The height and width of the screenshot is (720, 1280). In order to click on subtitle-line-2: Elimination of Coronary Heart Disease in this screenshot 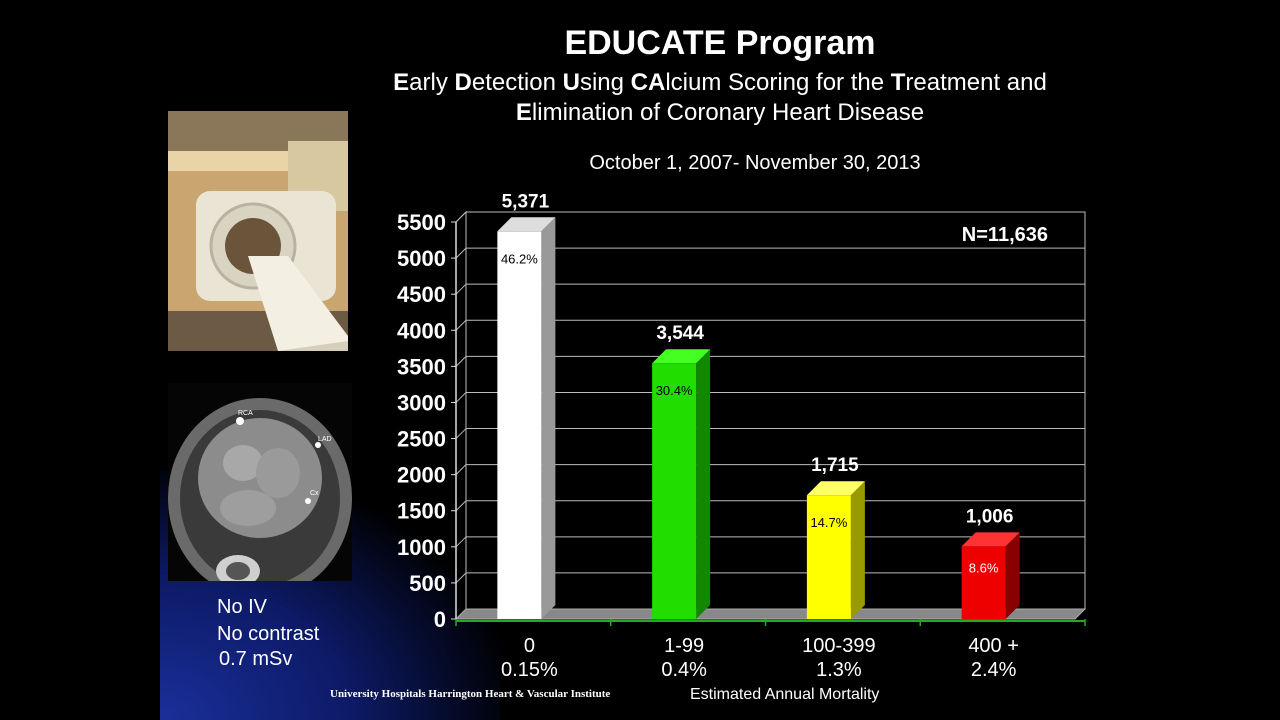, I will do `click(720, 113)`.